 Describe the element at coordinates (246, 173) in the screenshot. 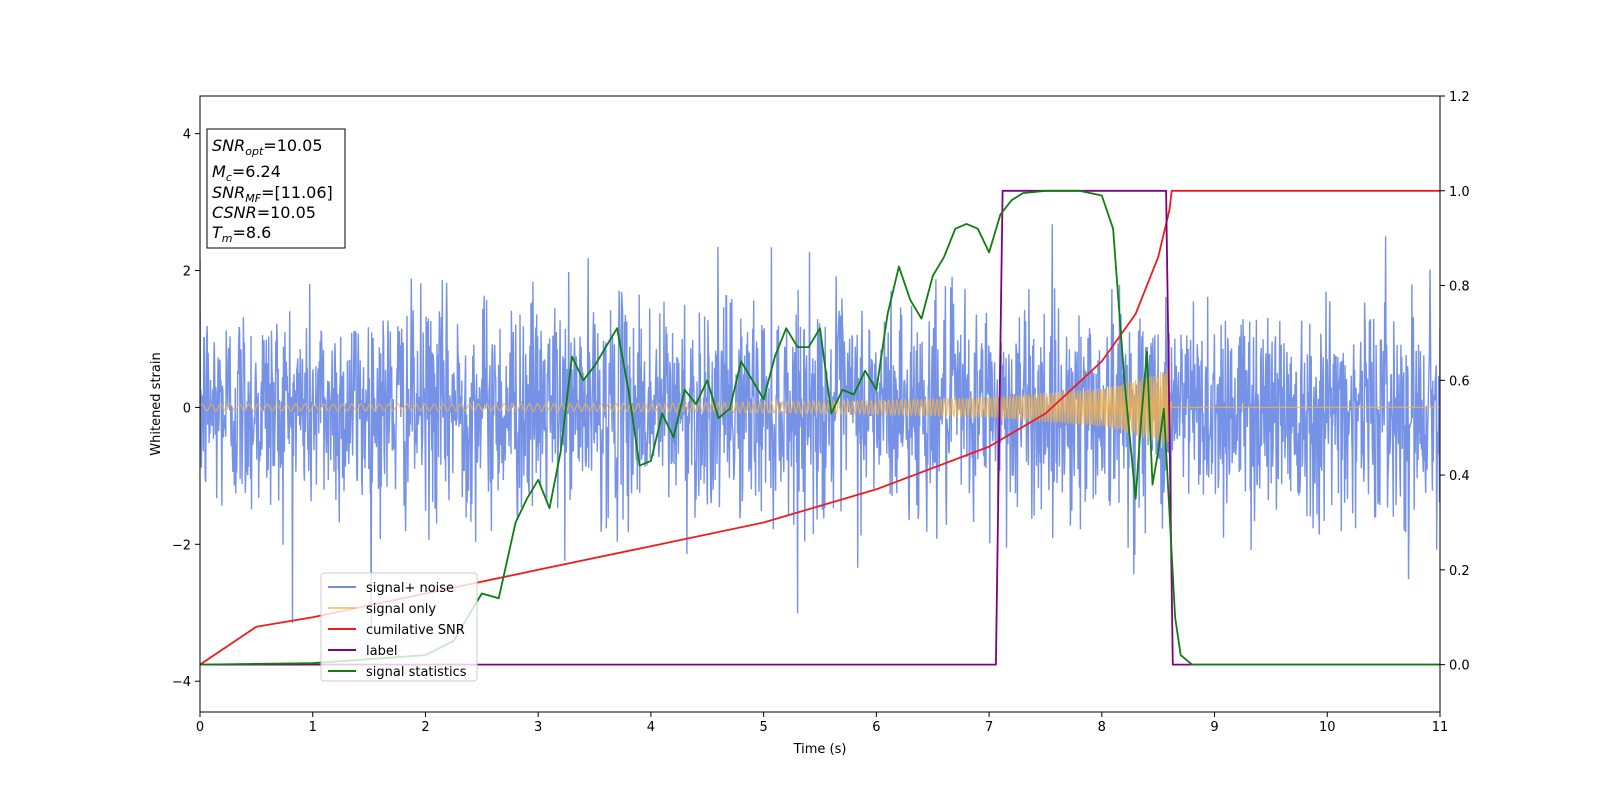

I see `annotation-mc: Mc=6.24` at that location.